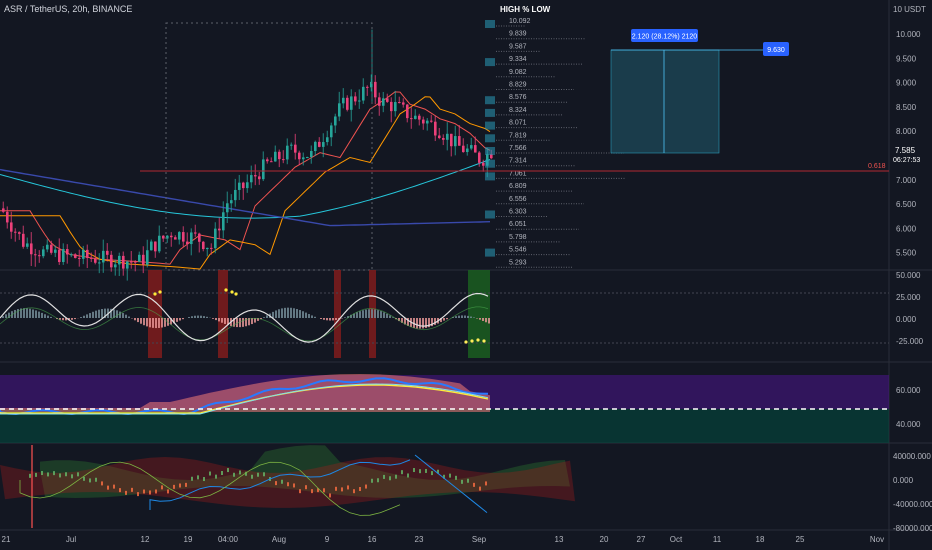 The image size is (932, 550). Describe the element at coordinates (245, 189) in the screenshot. I see `ma-slow-line` at that location.